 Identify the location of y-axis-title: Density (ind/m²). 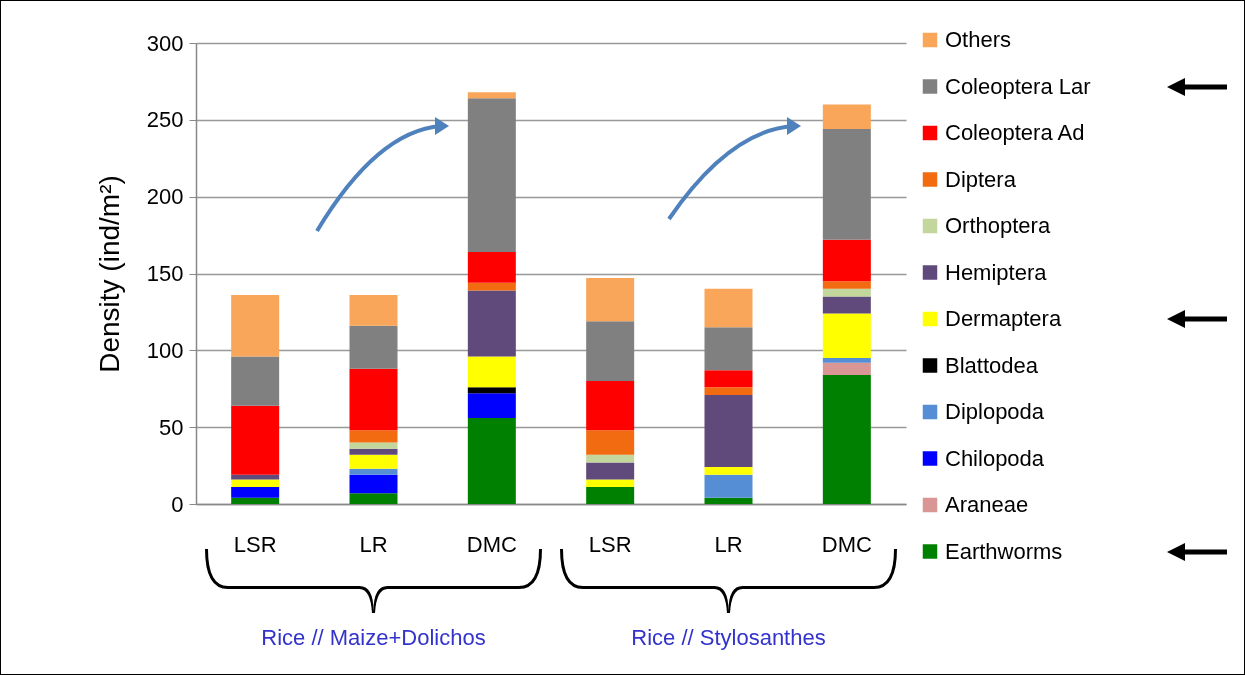
(109, 274).